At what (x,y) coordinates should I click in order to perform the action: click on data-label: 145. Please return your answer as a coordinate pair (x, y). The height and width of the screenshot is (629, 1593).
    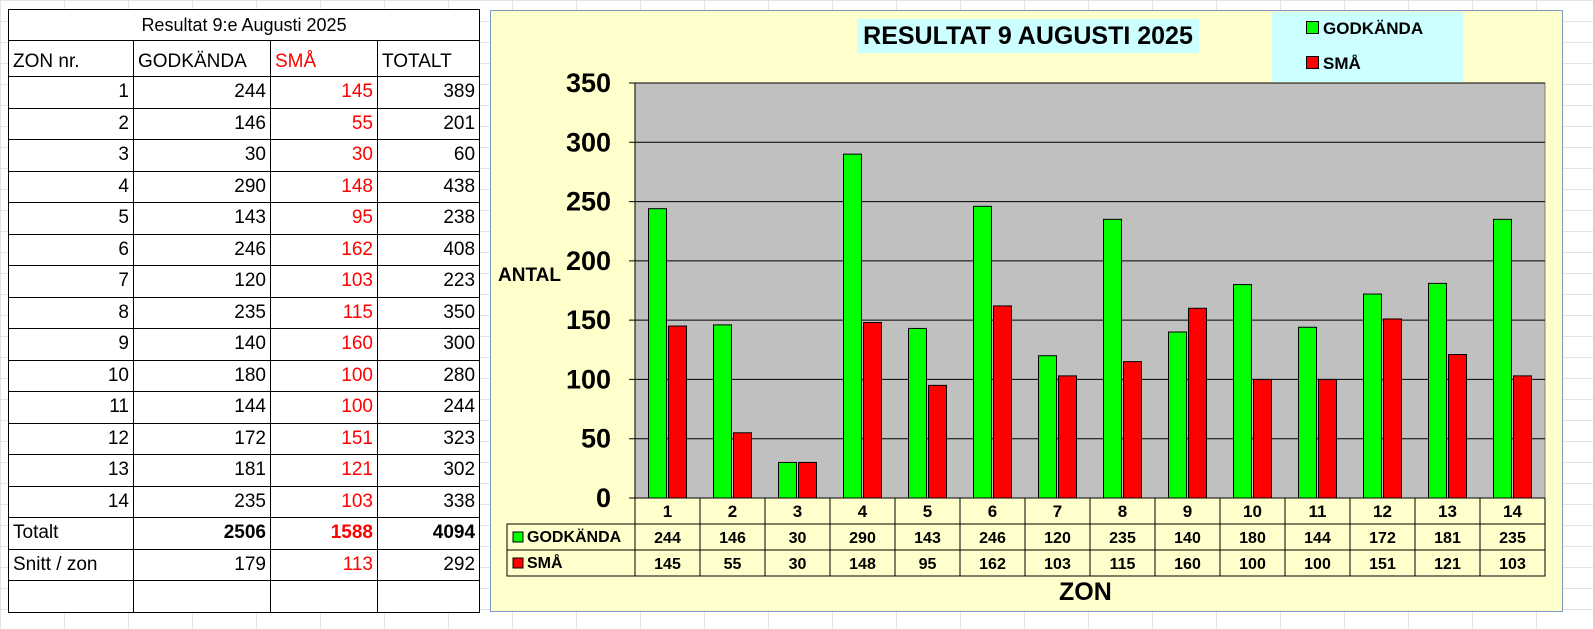
    Looking at the image, I should click on (667, 564).